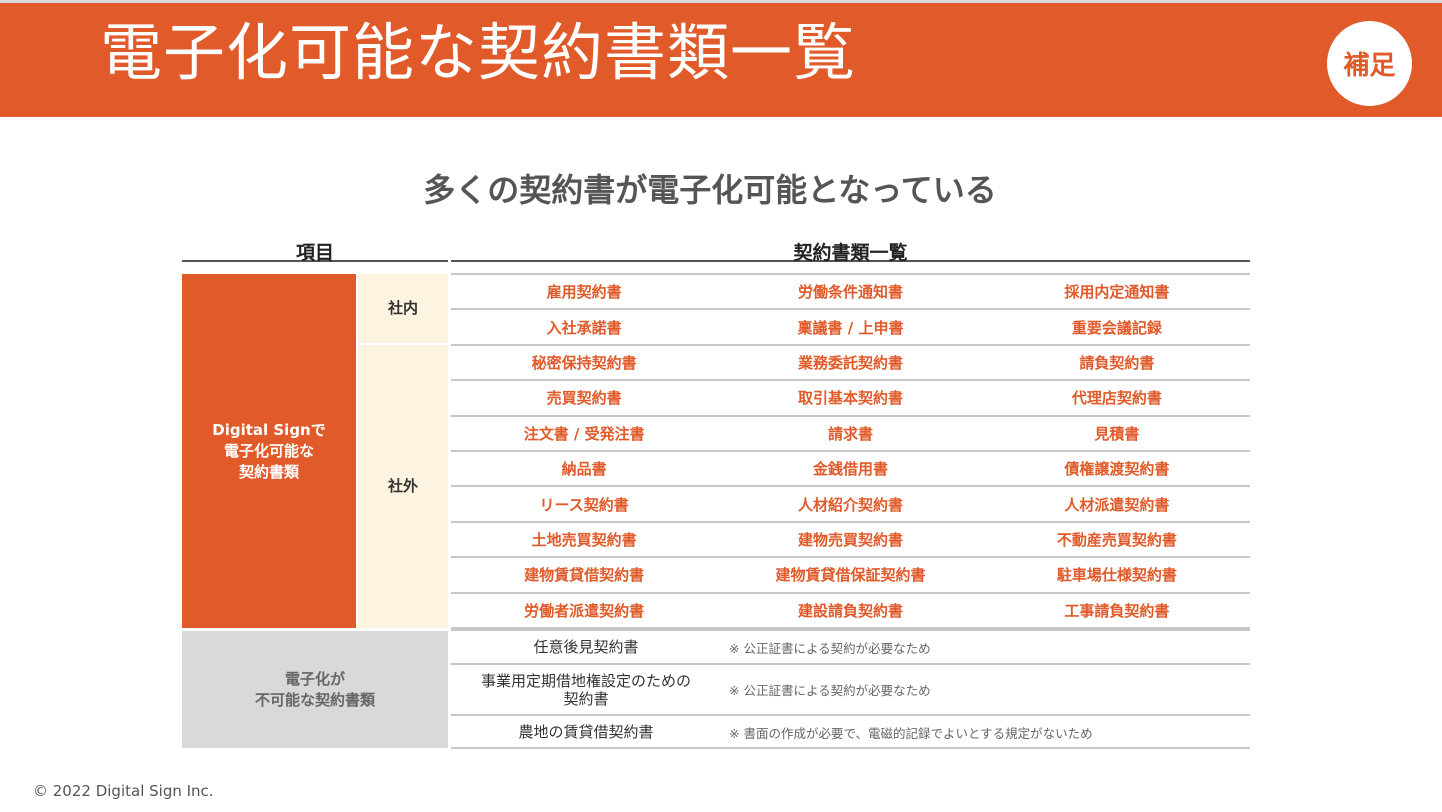 This screenshot has height=812, width=1442. Describe the element at coordinates (1117, 362) in the screenshot. I see `contract-name: 請負契約書` at that location.